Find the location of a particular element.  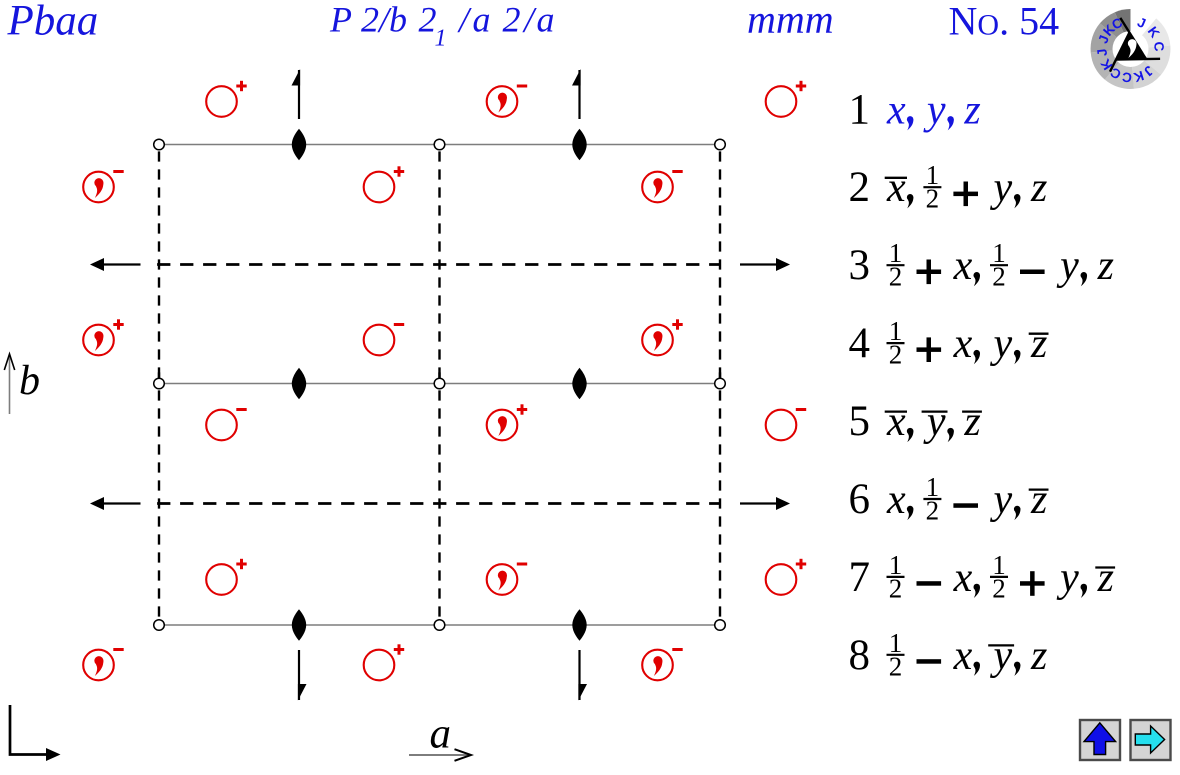

svg-text: b is located at coordinates (29, 381).